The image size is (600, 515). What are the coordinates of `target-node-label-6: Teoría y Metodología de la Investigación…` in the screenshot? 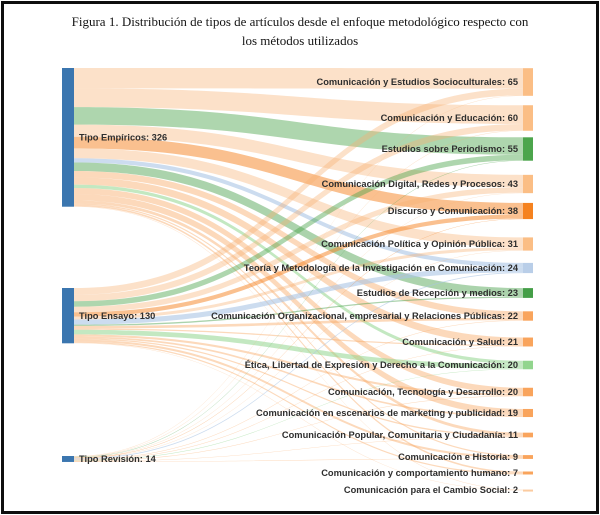 It's located at (381, 268).